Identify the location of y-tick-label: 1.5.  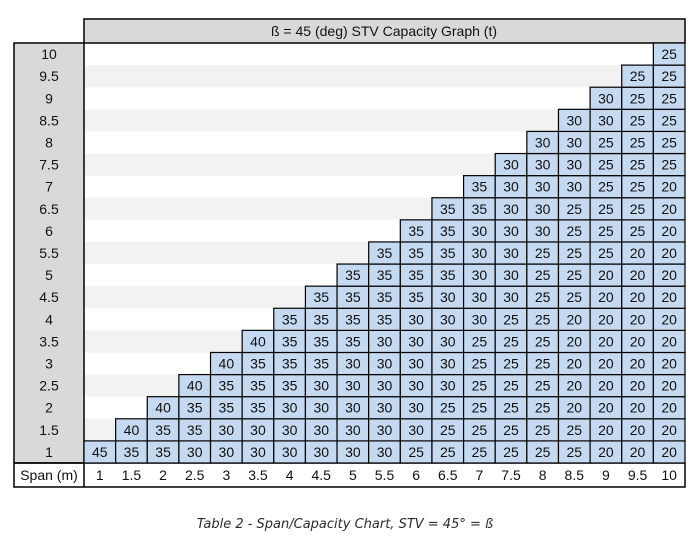
(49, 430).